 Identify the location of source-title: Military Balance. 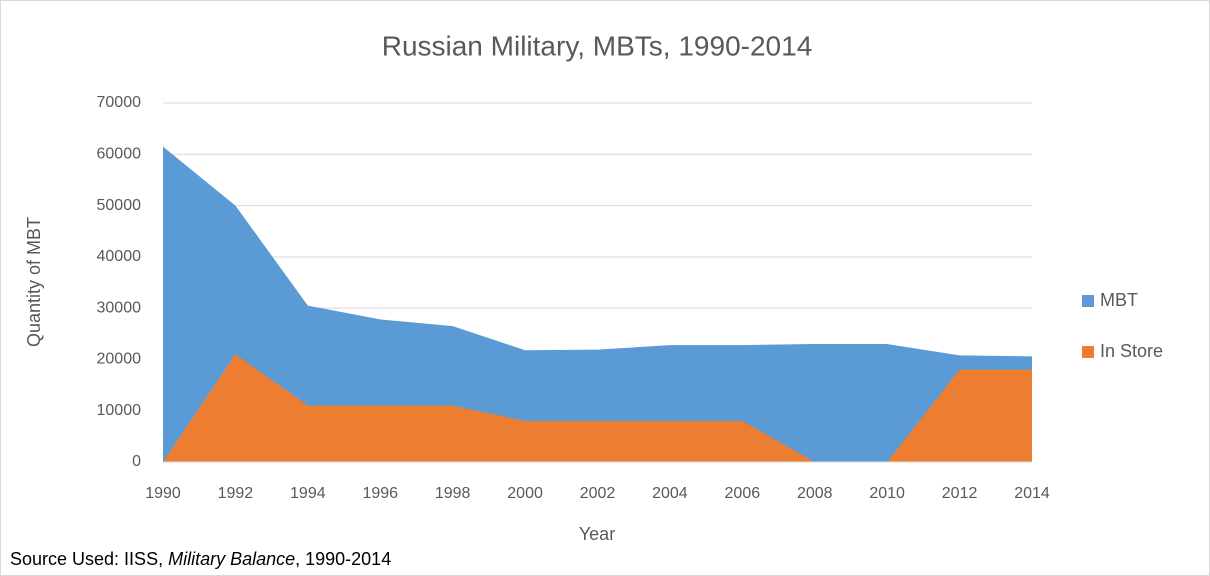
(231, 559).